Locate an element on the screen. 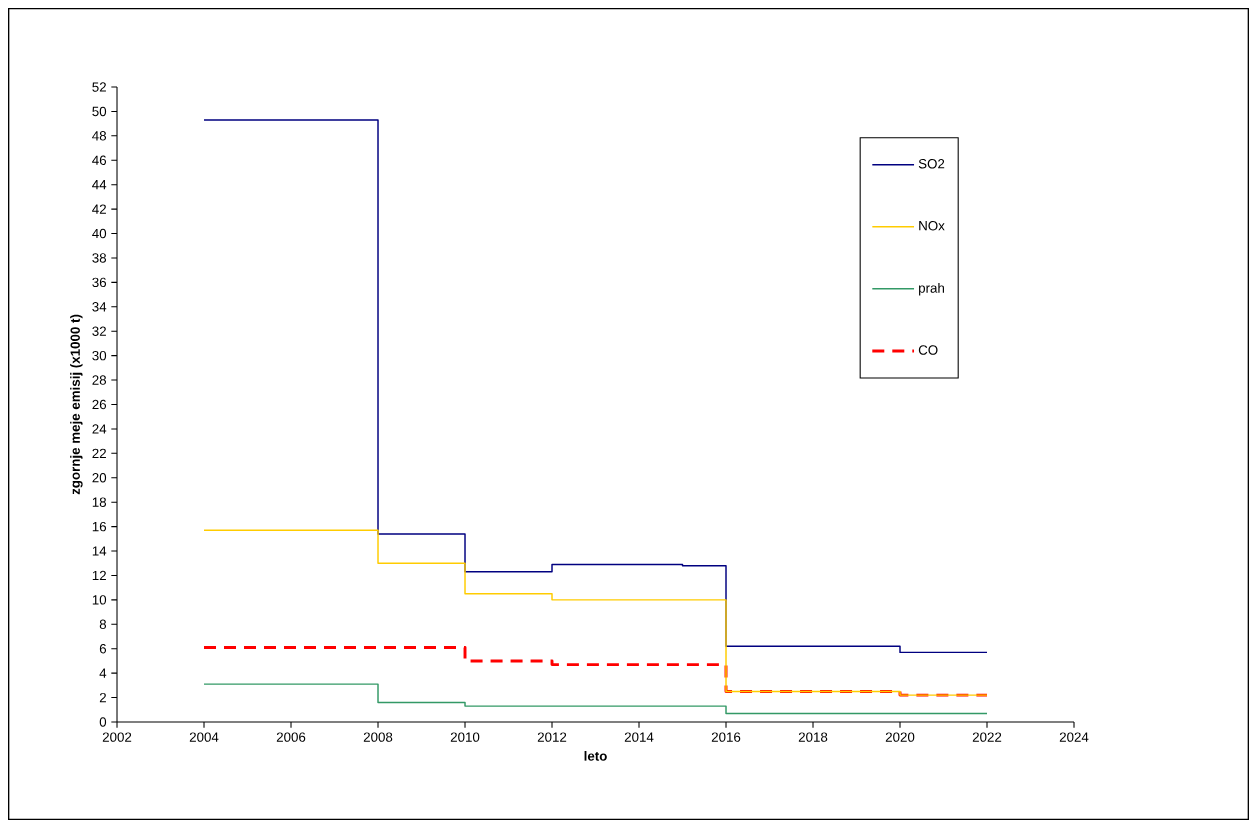  y-tick-label: 22 is located at coordinates (99, 453).